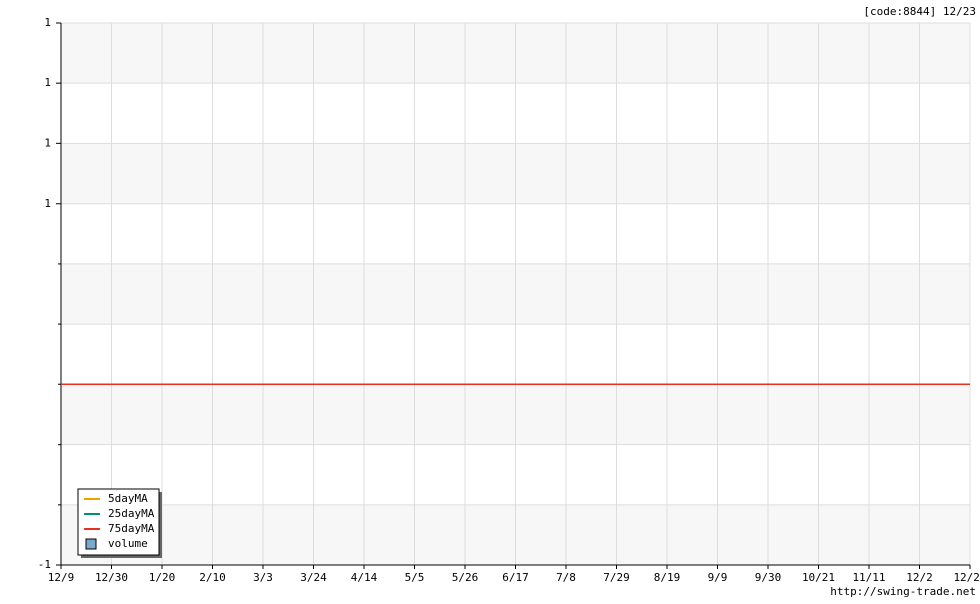  Describe the element at coordinates (91, 544) in the screenshot. I see `legend-swatch` at that location.